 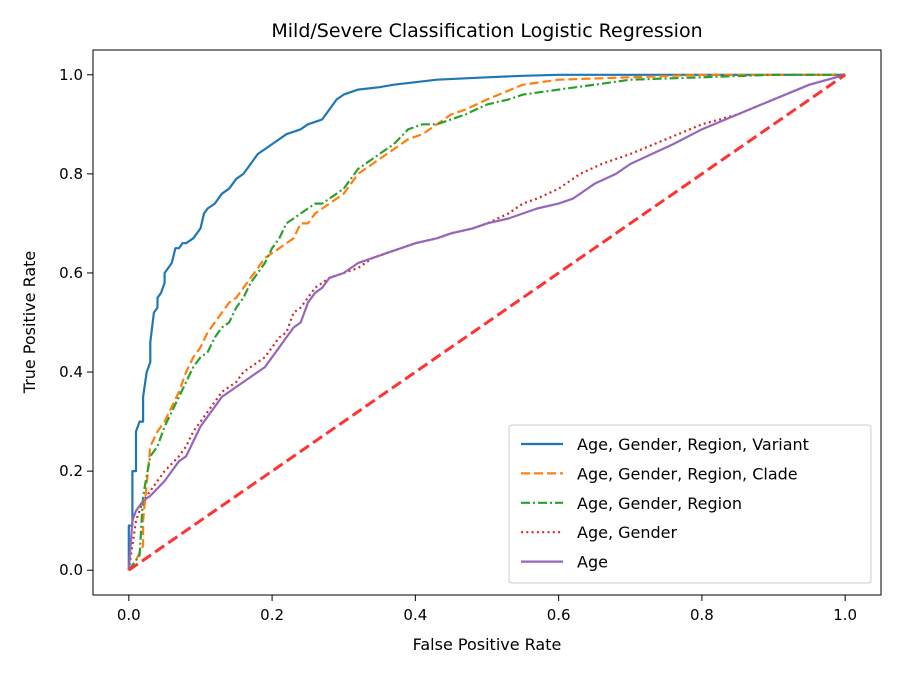 I want to click on y-tick-label: 0.6, so click(x=71, y=273).